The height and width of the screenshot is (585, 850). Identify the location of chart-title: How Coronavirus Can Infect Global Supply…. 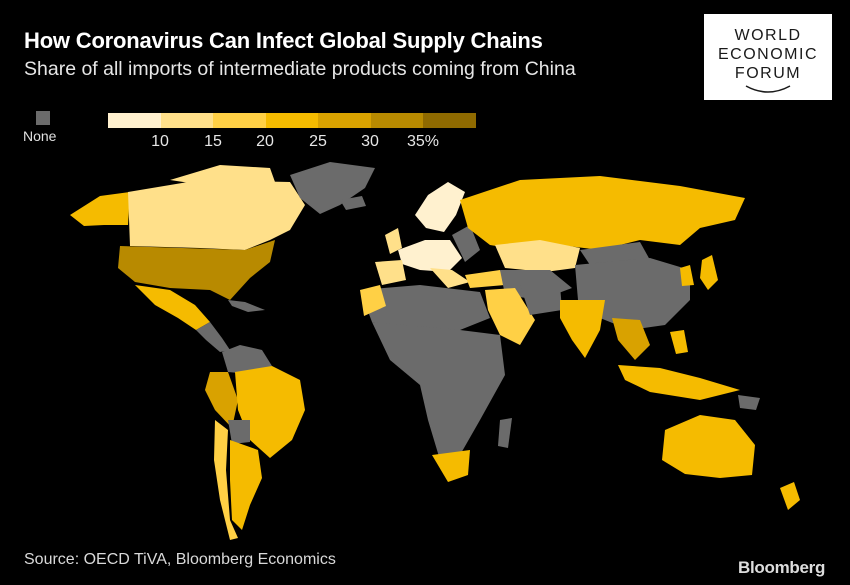
(283, 40).